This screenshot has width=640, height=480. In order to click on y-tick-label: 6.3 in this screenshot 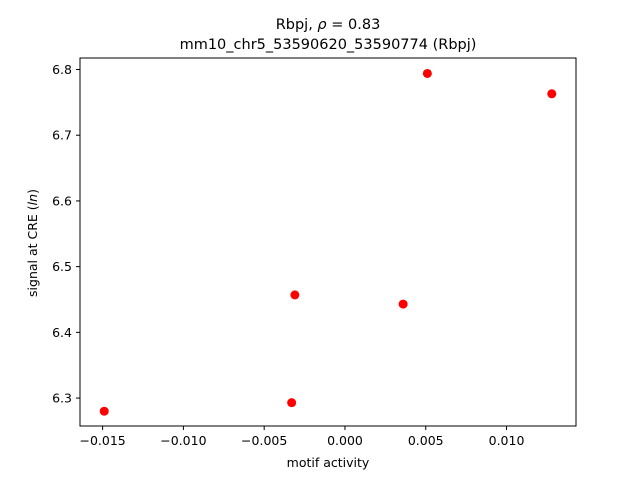, I will do `click(62, 398)`.